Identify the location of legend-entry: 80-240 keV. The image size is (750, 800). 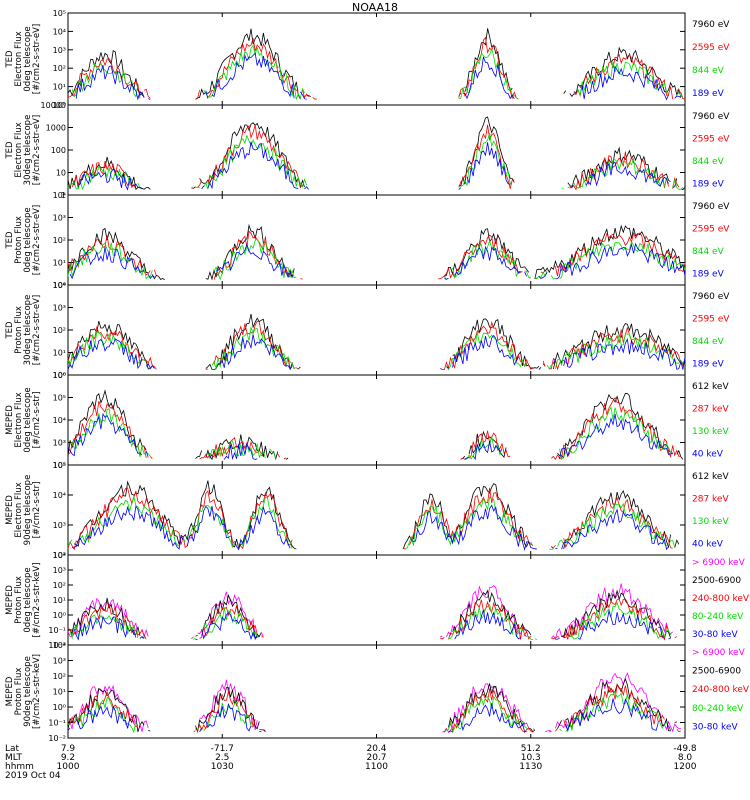
(718, 709).